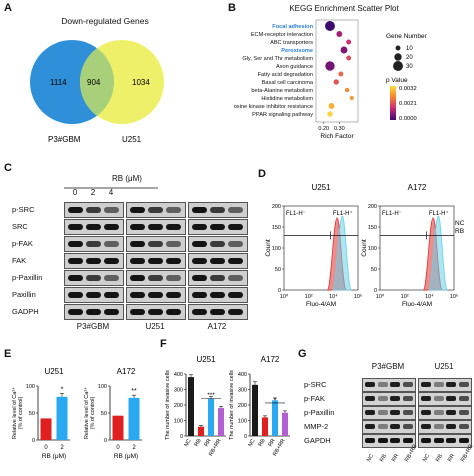 The image size is (474, 476). What do you see at coordinates (459, 231) in the screenshot?
I see `flow-legend-label: RB` at bounding box center [459, 231].